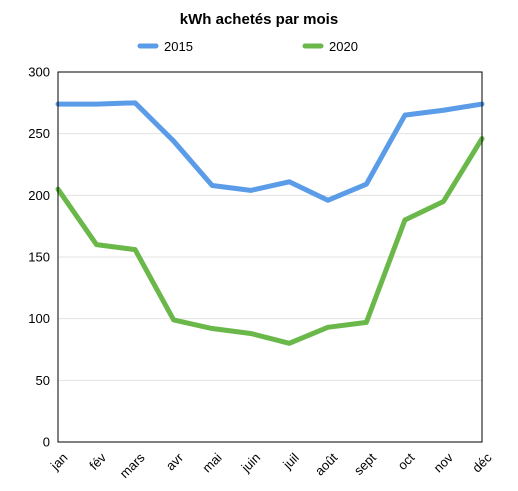  Describe the element at coordinates (97, 461) in the screenshot. I see `x-tick-label: fév` at that location.